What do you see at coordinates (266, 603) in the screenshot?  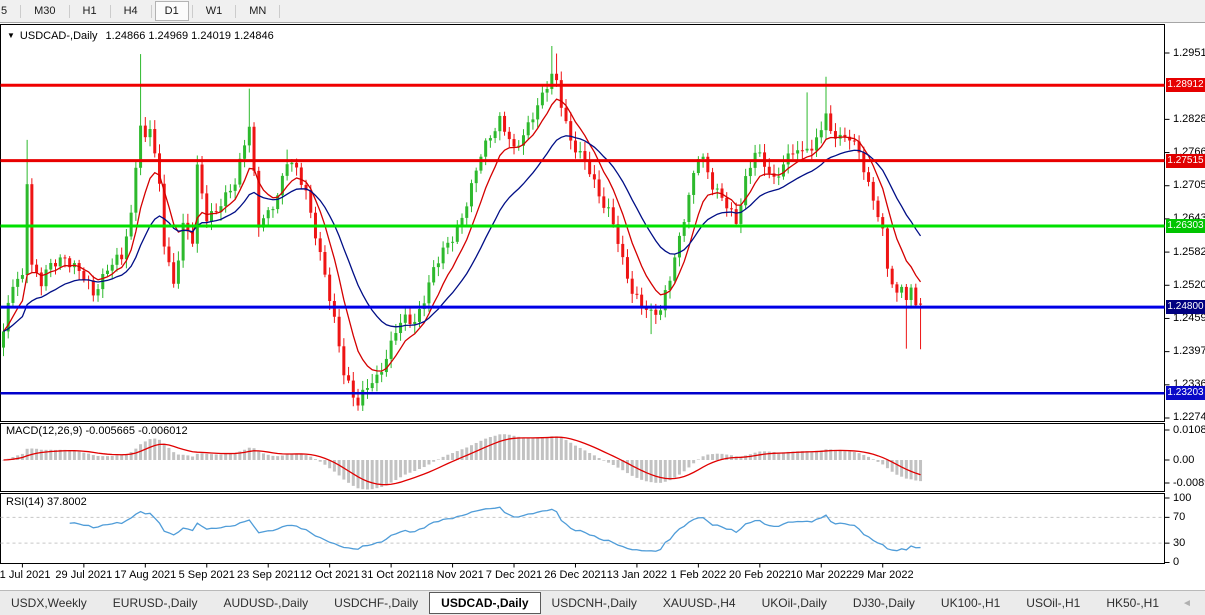 I see `tab-audusd-daily: AUDUSD-,Daily` at bounding box center [266, 603].